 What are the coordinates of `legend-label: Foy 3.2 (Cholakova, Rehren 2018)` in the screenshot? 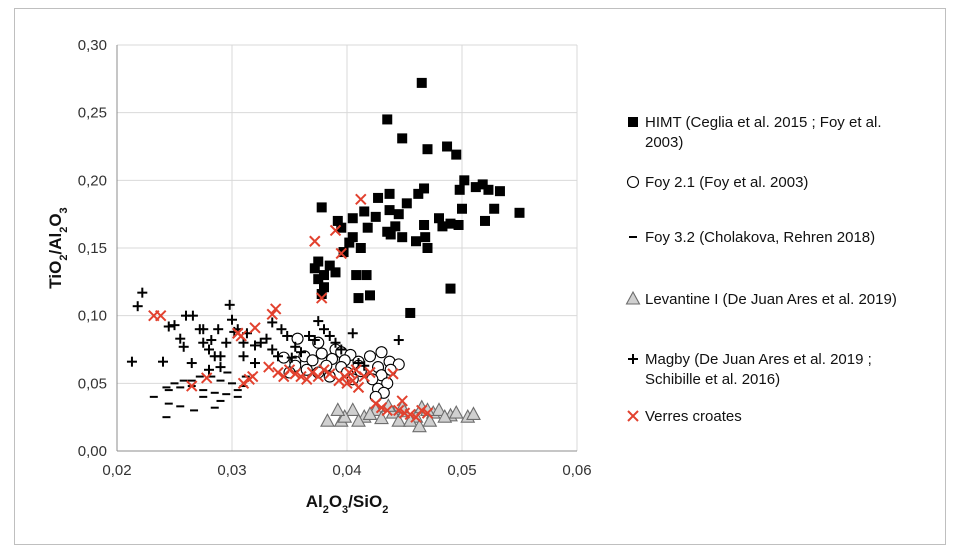 It's located at (760, 237).